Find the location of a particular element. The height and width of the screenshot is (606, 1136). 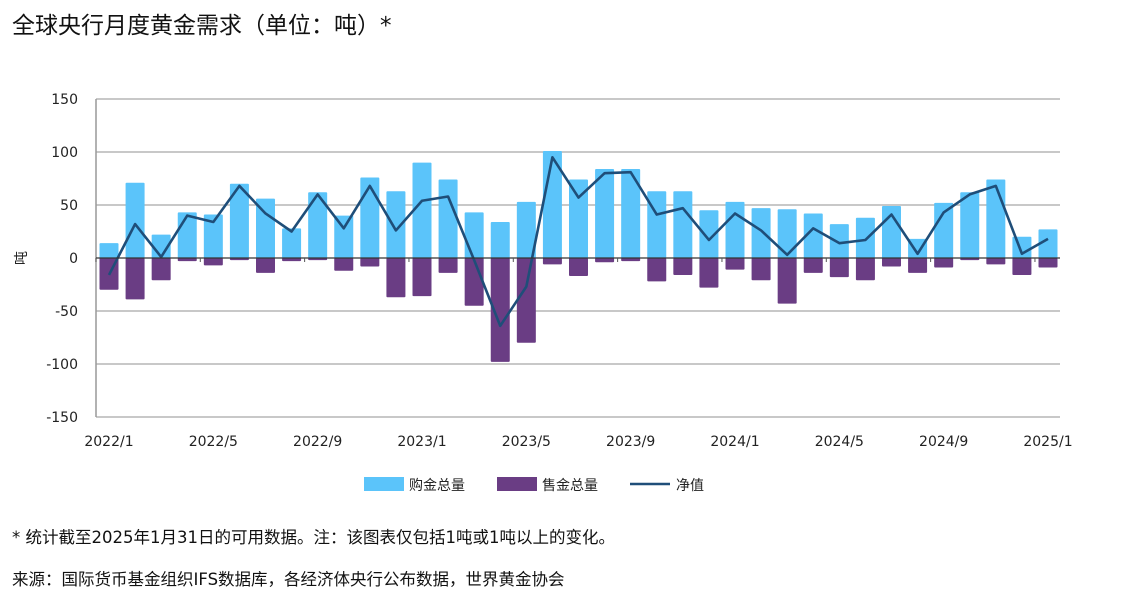

y-axis-label: 吨 is located at coordinates (22, 258).